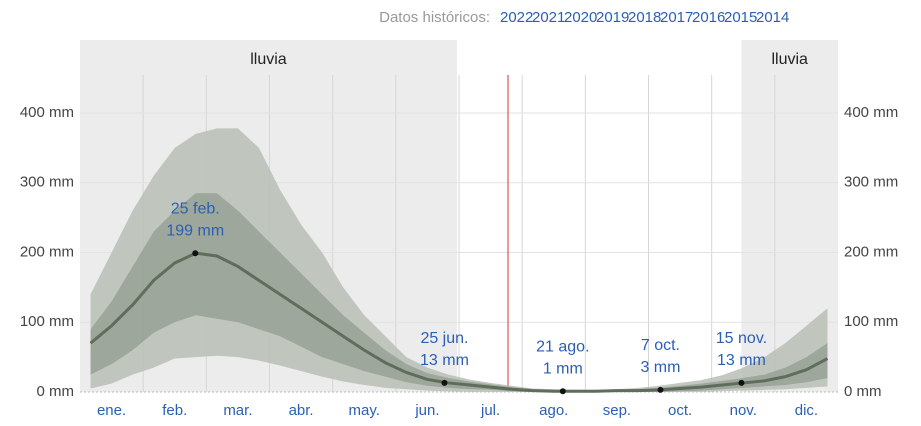  What do you see at coordinates (644, 17) in the screenshot?
I see `year-link: 2018` at bounding box center [644, 17].